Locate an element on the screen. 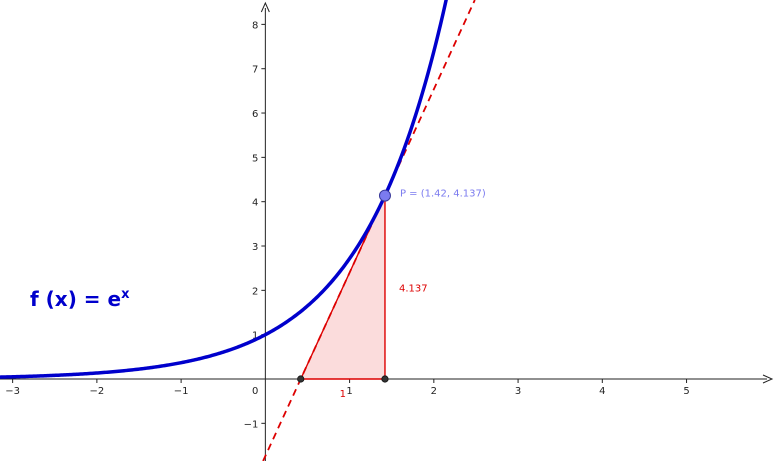 This screenshot has height=461, width=775. function-label-exponent: x is located at coordinates (125, 294).